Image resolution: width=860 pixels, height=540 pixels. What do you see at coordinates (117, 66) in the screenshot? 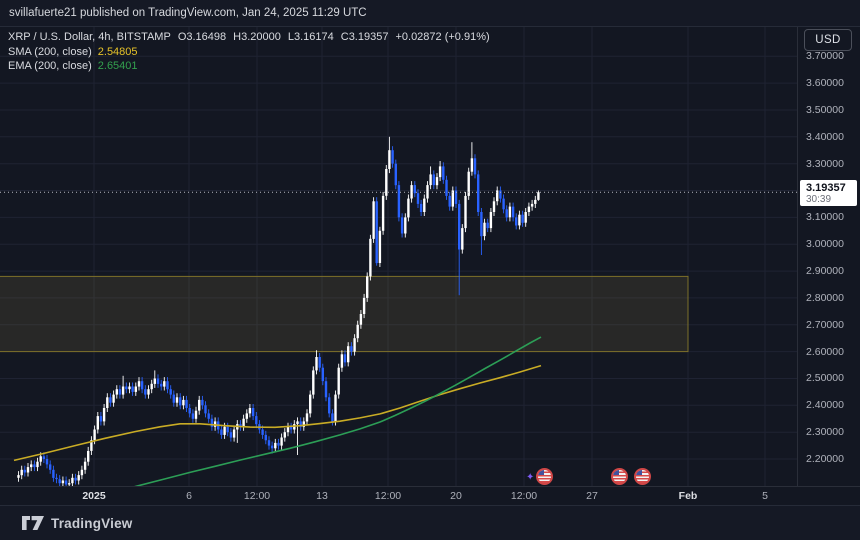
I see `ema-value: 2.65401` at bounding box center [117, 66].